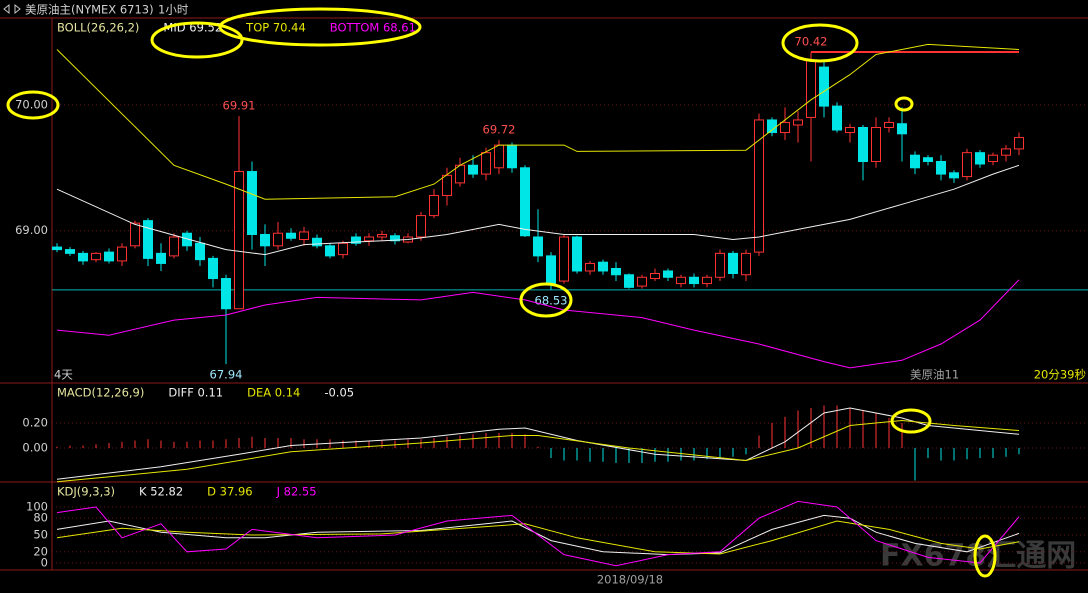  What do you see at coordinates (161, 492) in the screenshot?
I see `legend-label: K 52.82` at bounding box center [161, 492].